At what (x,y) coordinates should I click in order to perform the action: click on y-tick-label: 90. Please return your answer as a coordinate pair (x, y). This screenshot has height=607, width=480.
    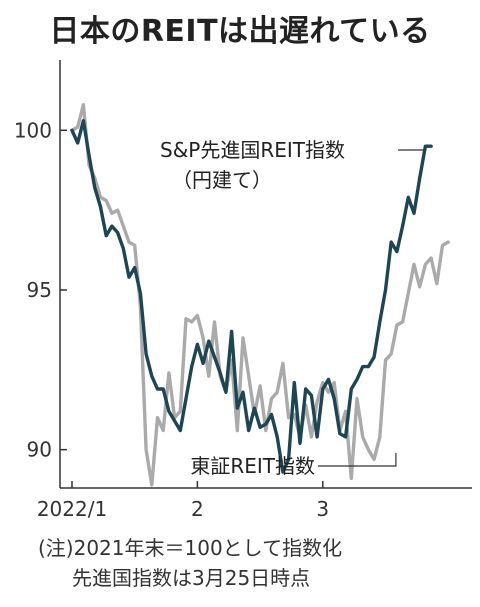
    Looking at the image, I should click on (39, 450).